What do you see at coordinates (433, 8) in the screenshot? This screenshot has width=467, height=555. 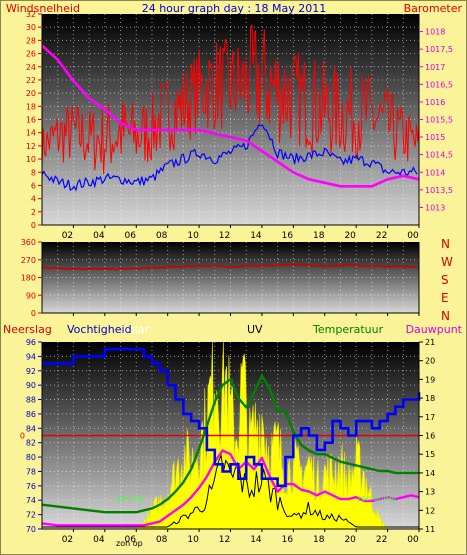 I see `right-axis-title: Barometer` at bounding box center [433, 8].